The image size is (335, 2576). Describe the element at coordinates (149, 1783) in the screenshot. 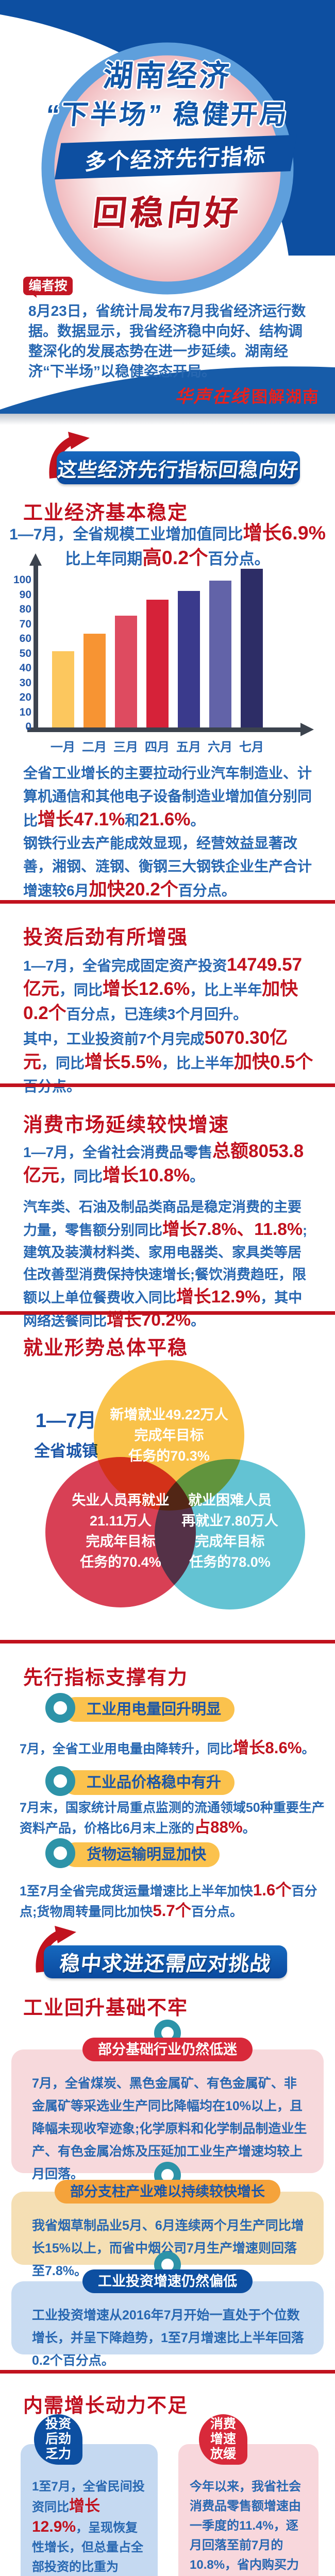

I see `pill-prices: 工业品价格稳中有升` at that location.